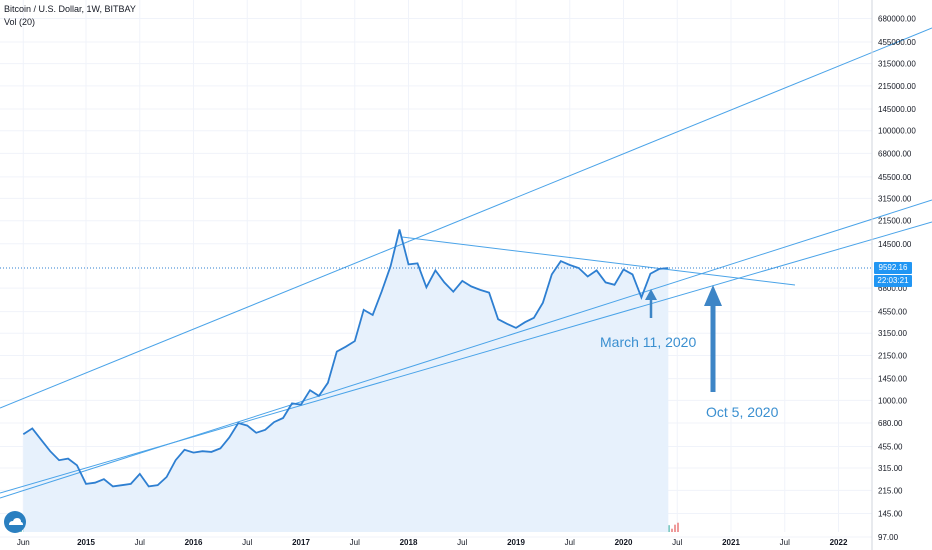 This screenshot has height=550, width=932. Describe the element at coordinates (897, 109) in the screenshot. I see `price-tick-label: 145000.00` at that location.